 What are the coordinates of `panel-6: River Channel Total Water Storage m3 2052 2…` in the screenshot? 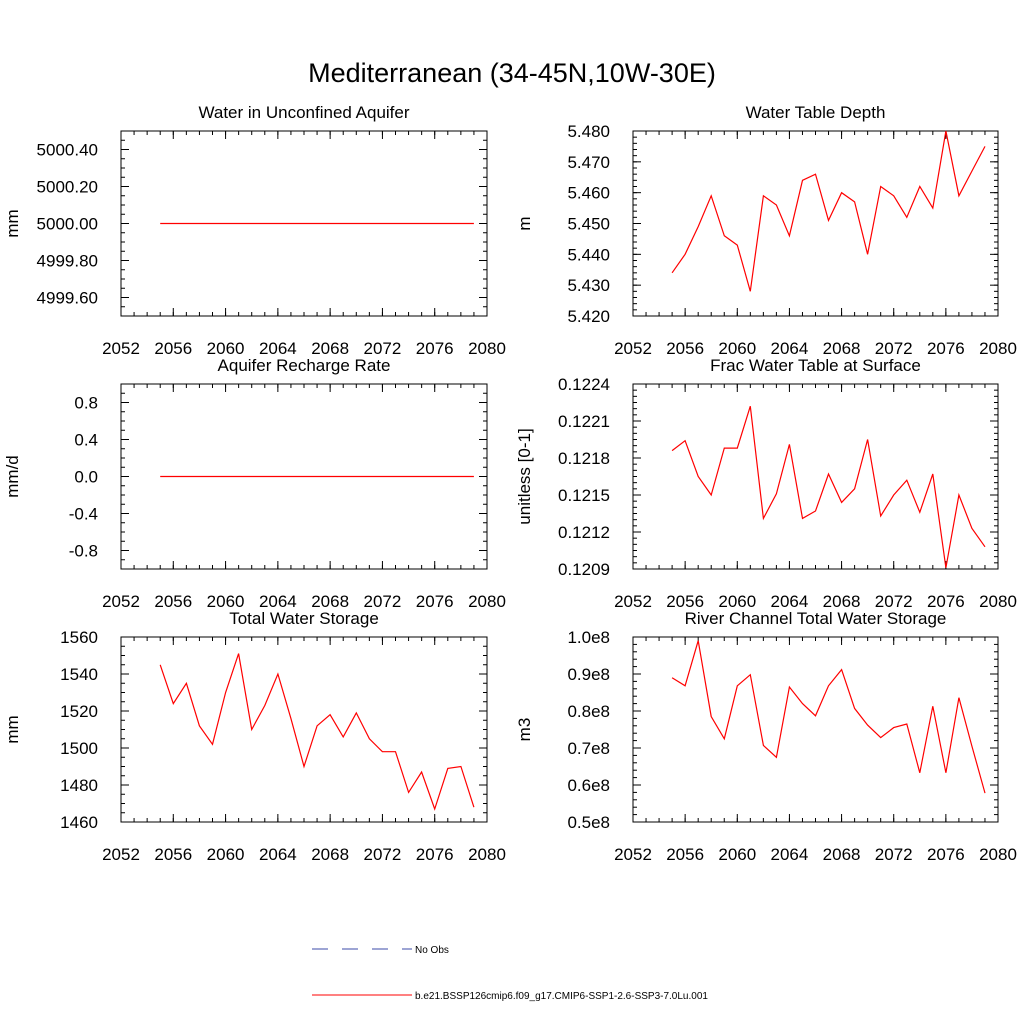 It's located at (766, 736).